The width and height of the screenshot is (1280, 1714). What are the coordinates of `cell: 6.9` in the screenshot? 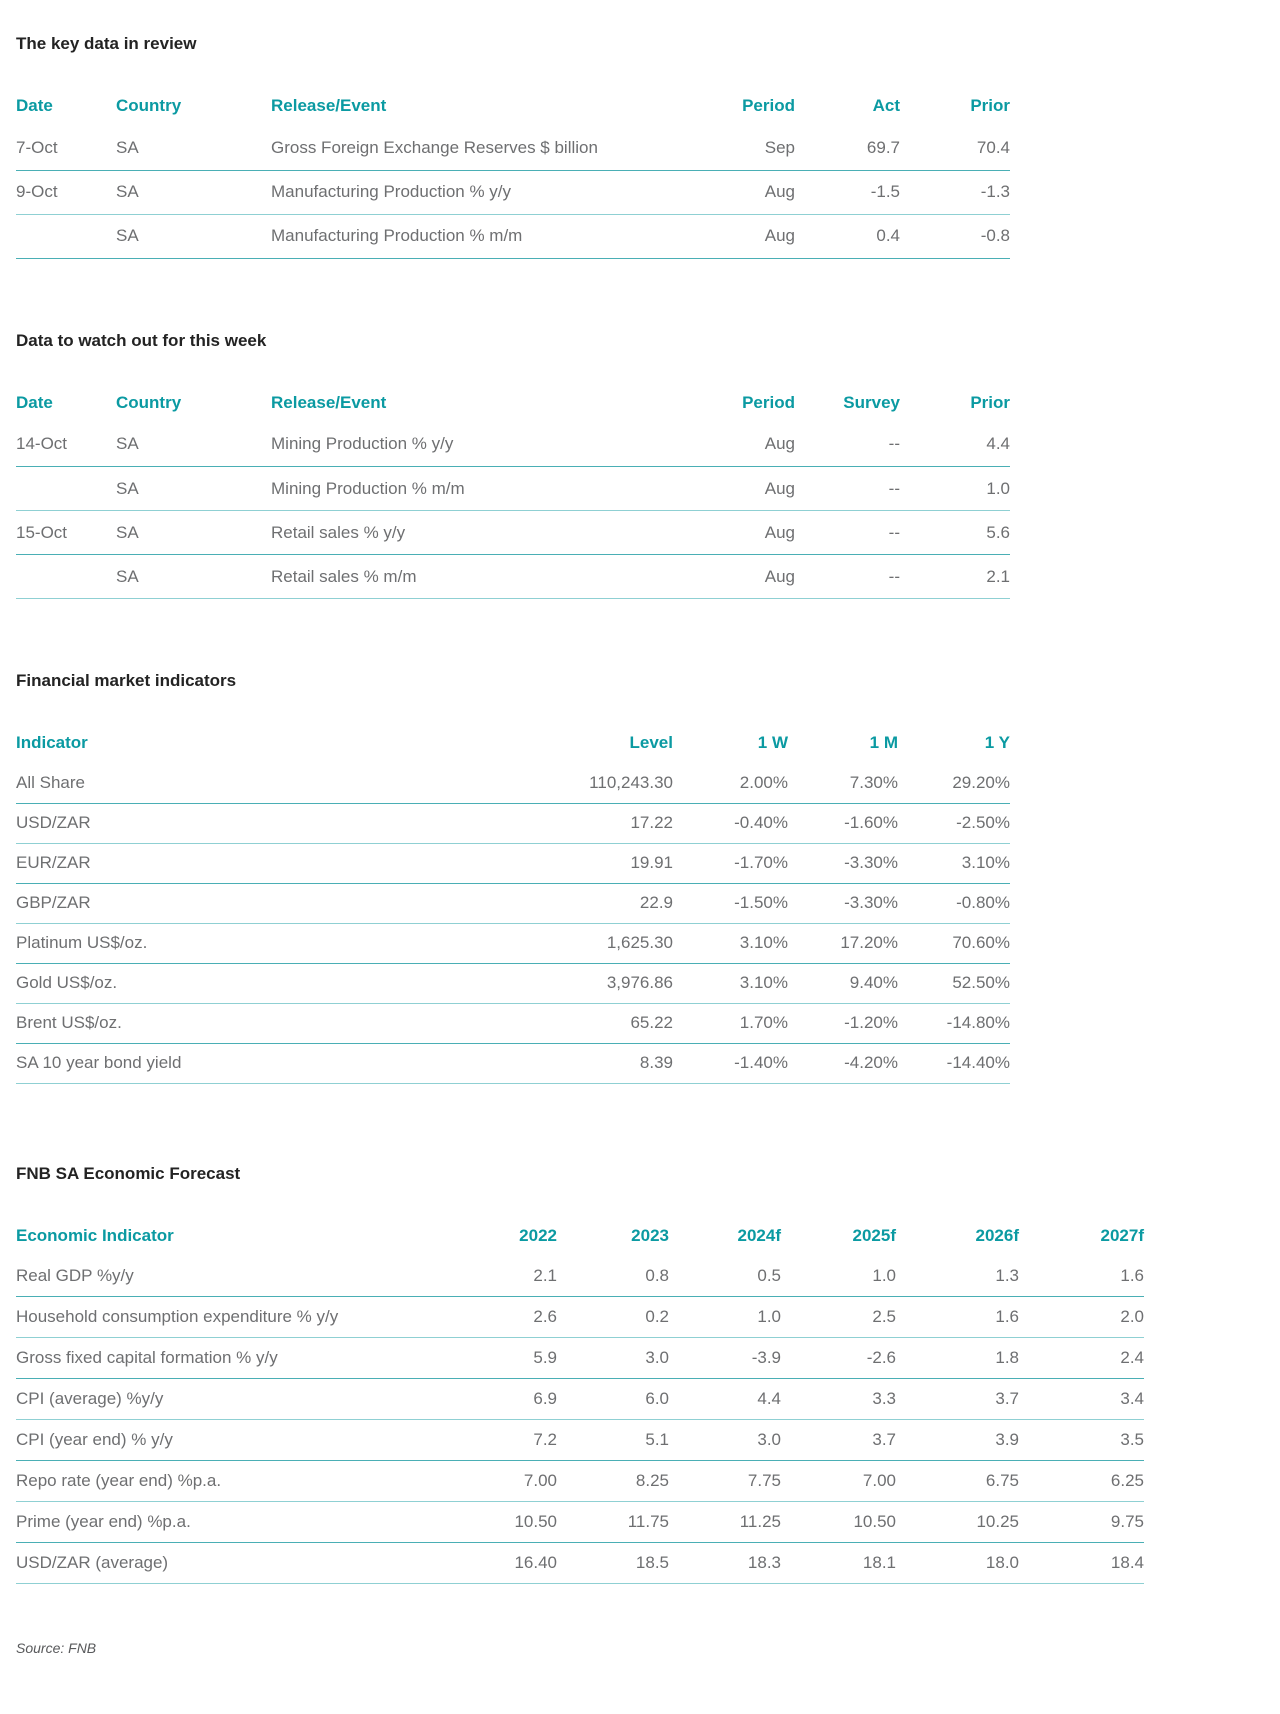 It's located at (545, 1398).